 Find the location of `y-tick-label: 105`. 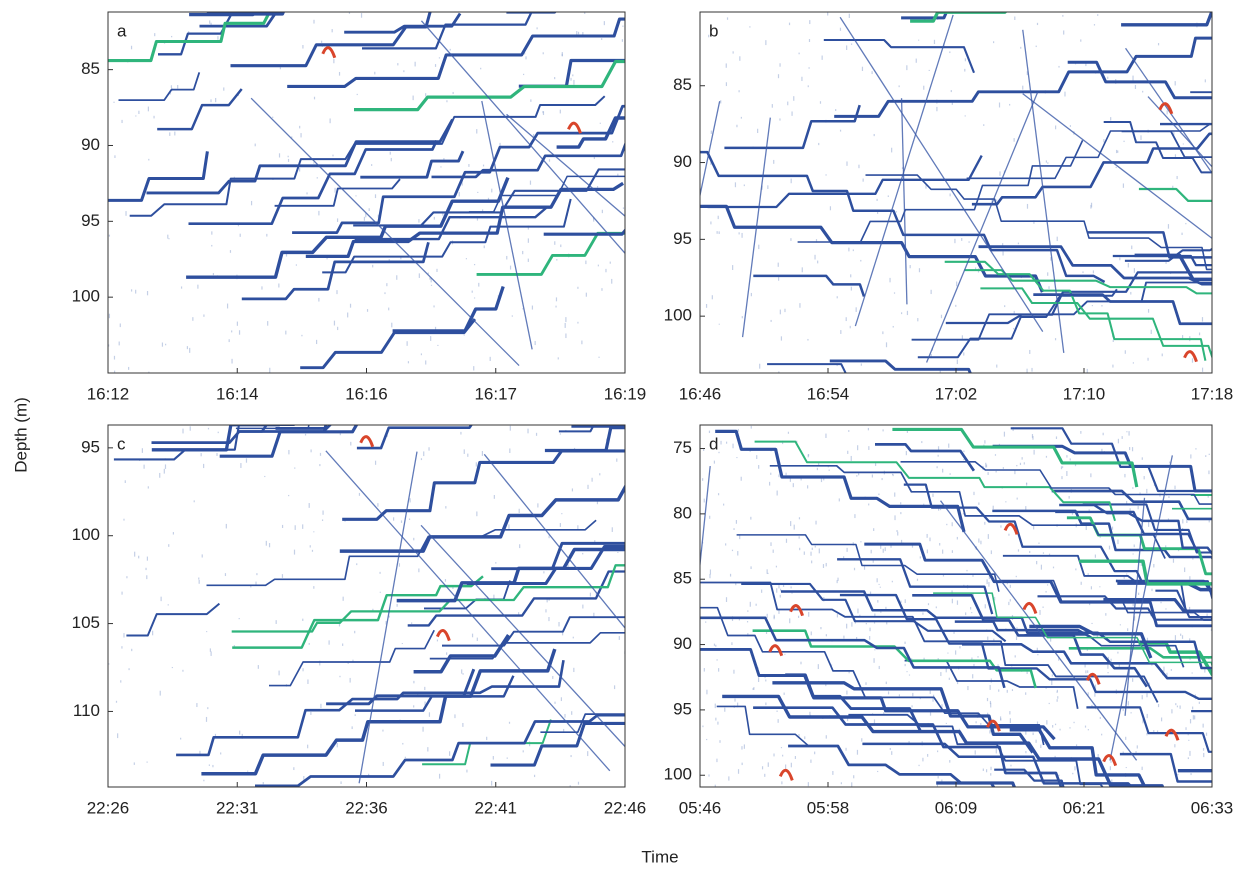

y-tick-label: 105 is located at coordinates (86, 622).